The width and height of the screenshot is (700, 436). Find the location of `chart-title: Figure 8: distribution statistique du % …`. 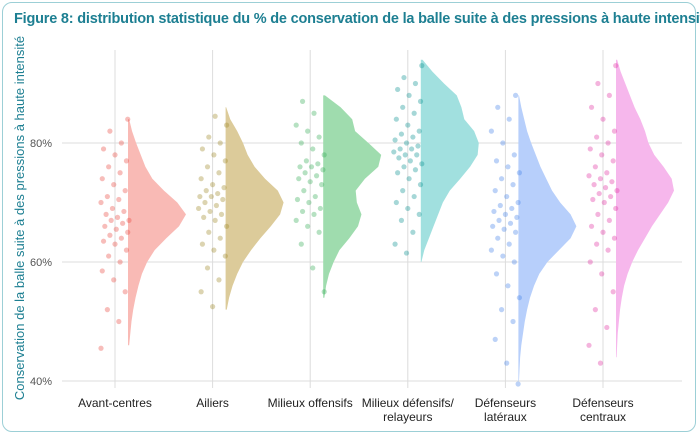

chart-title: Figure 8: distribution statistique du % … is located at coordinates (357, 19).